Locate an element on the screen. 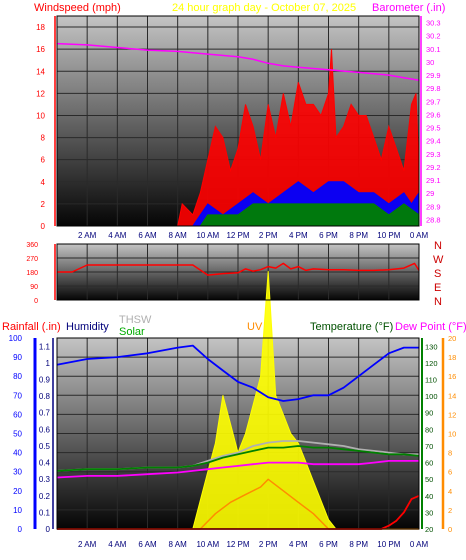 Image resolution: width=466 pixels, height=560 pixels. wind-tick-label: 4 is located at coordinates (43, 182).